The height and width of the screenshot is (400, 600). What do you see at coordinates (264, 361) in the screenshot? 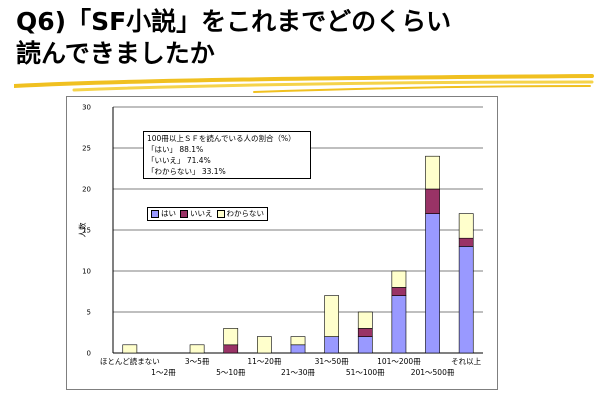
I see `x-tick-label: 11～20冊` at bounding box center [264, 361].